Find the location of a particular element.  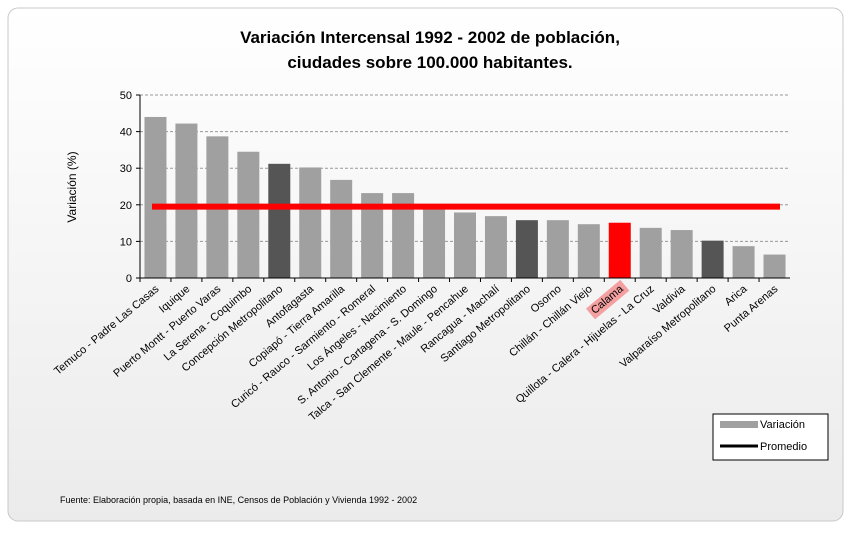

y-tick-label: 30 is located at coordinates (126, 169).